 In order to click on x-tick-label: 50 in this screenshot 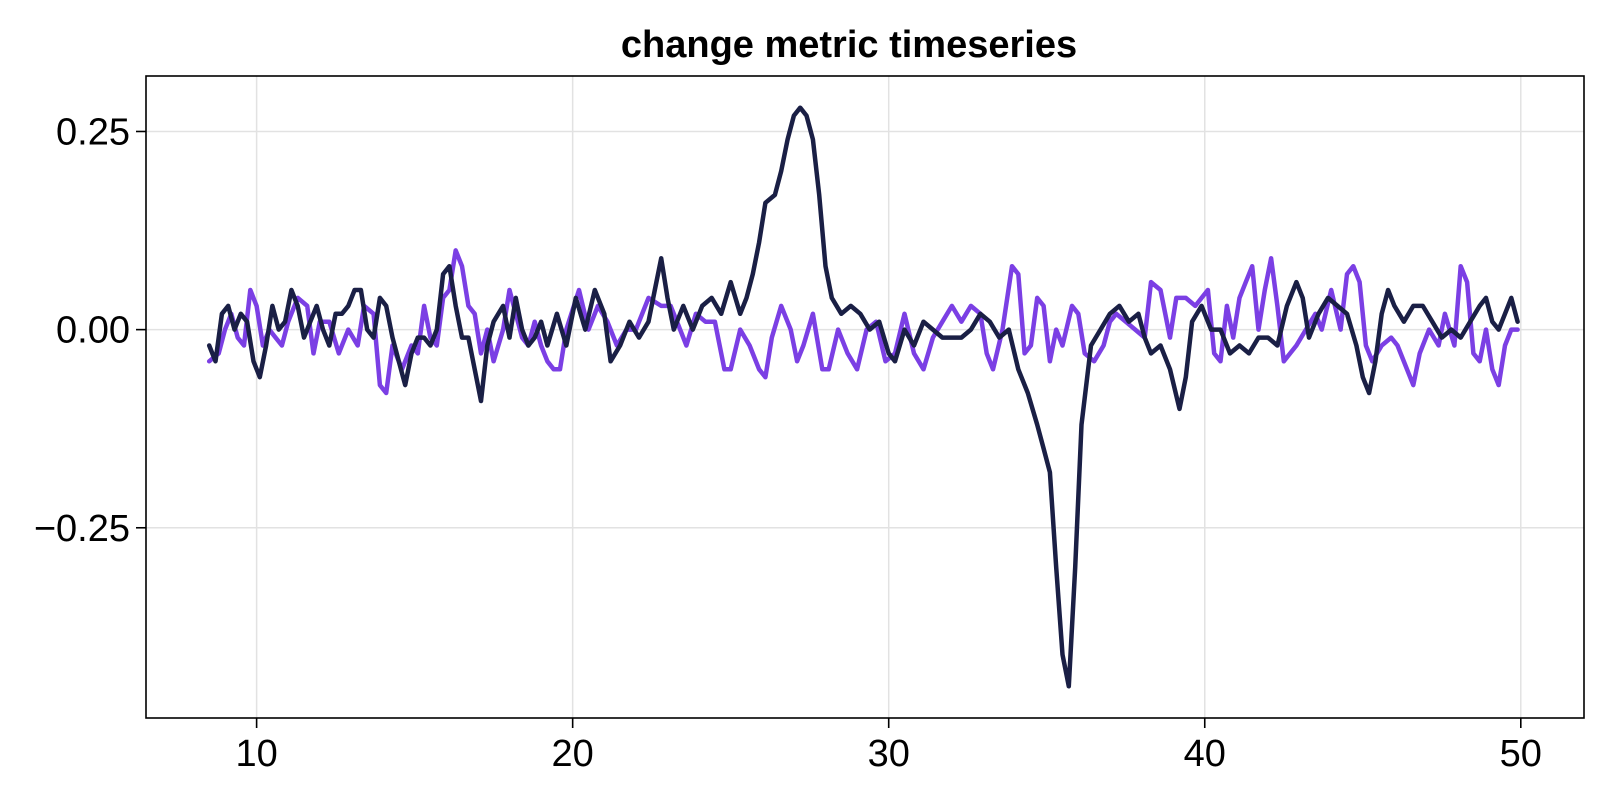, I will do `click(1521, 754)`.